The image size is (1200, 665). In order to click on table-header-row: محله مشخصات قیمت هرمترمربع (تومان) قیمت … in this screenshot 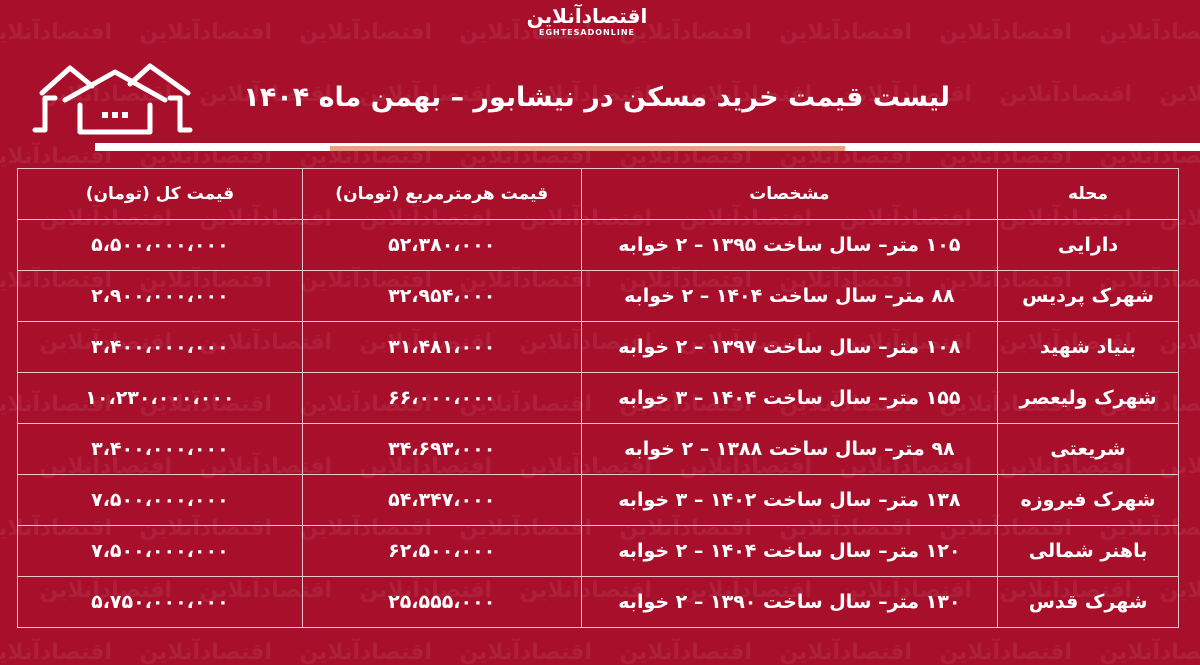, I will do `click(598, 194)`.